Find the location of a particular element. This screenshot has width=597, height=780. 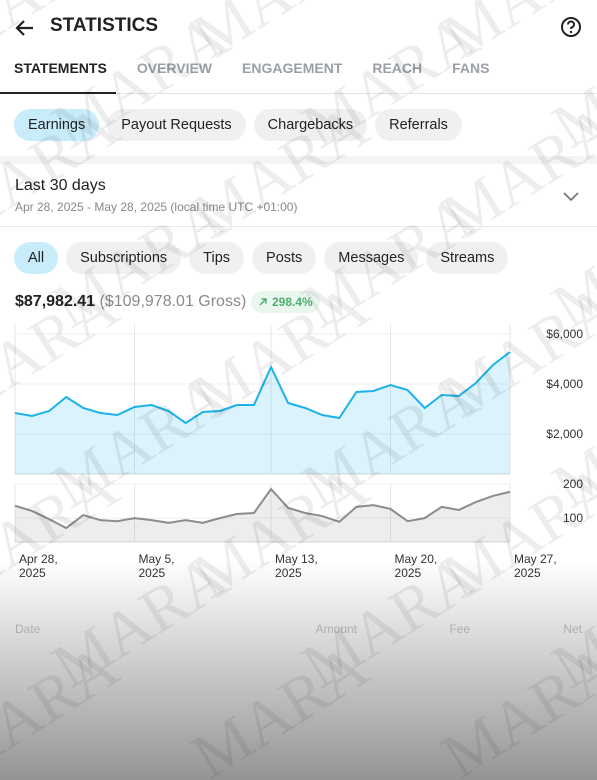

y-tick-label: 200 is located at coordinates (573, 484).